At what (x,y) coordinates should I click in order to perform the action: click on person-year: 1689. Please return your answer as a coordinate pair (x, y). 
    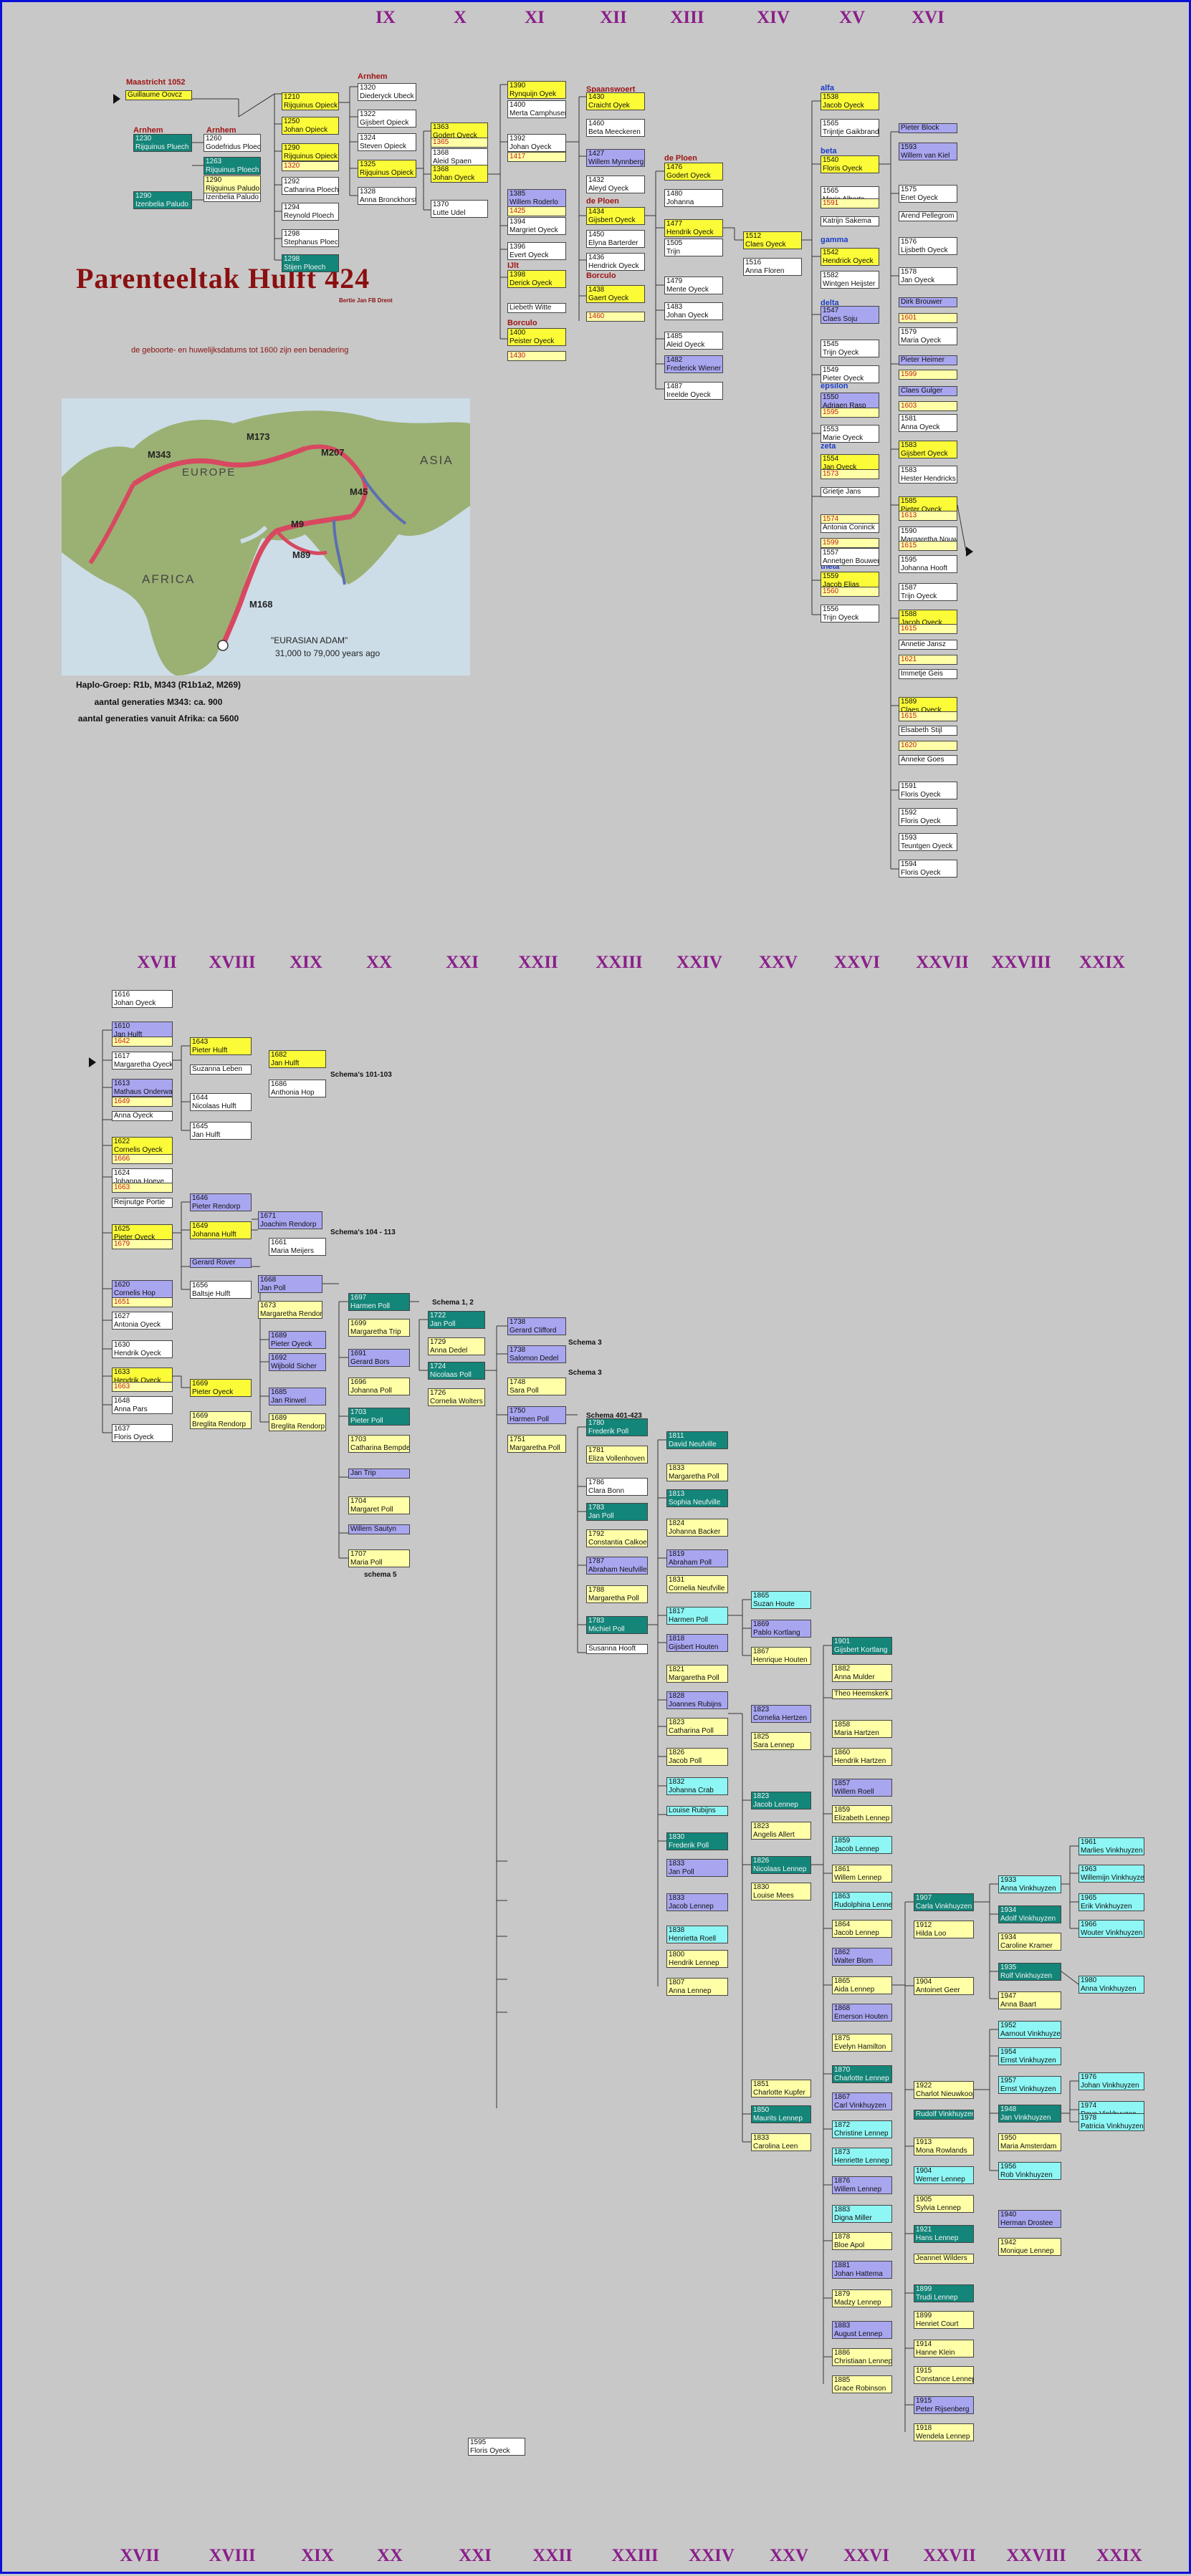
    Looking at the image, I should click on (279, 1336).